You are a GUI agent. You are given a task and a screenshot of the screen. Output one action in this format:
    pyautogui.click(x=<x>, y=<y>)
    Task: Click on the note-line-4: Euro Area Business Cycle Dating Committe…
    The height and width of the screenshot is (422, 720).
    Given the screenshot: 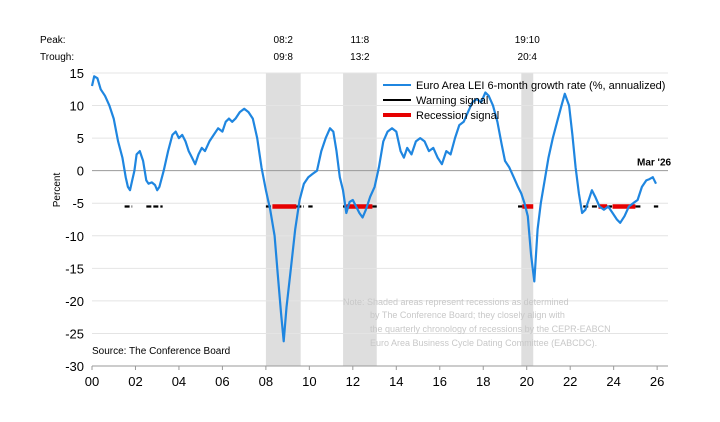 What is the action you would take?
    pyautogui.click(x=483, y=343)
    